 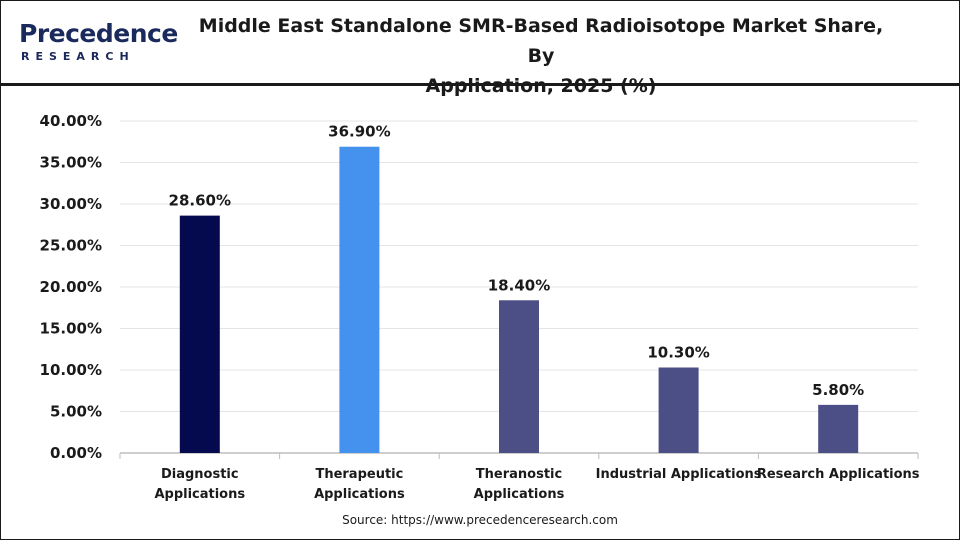 What do you see at coordinates (359, 132) in the screenshot?
I see `data-label: 36.90%` at bounding box center [359, 132].